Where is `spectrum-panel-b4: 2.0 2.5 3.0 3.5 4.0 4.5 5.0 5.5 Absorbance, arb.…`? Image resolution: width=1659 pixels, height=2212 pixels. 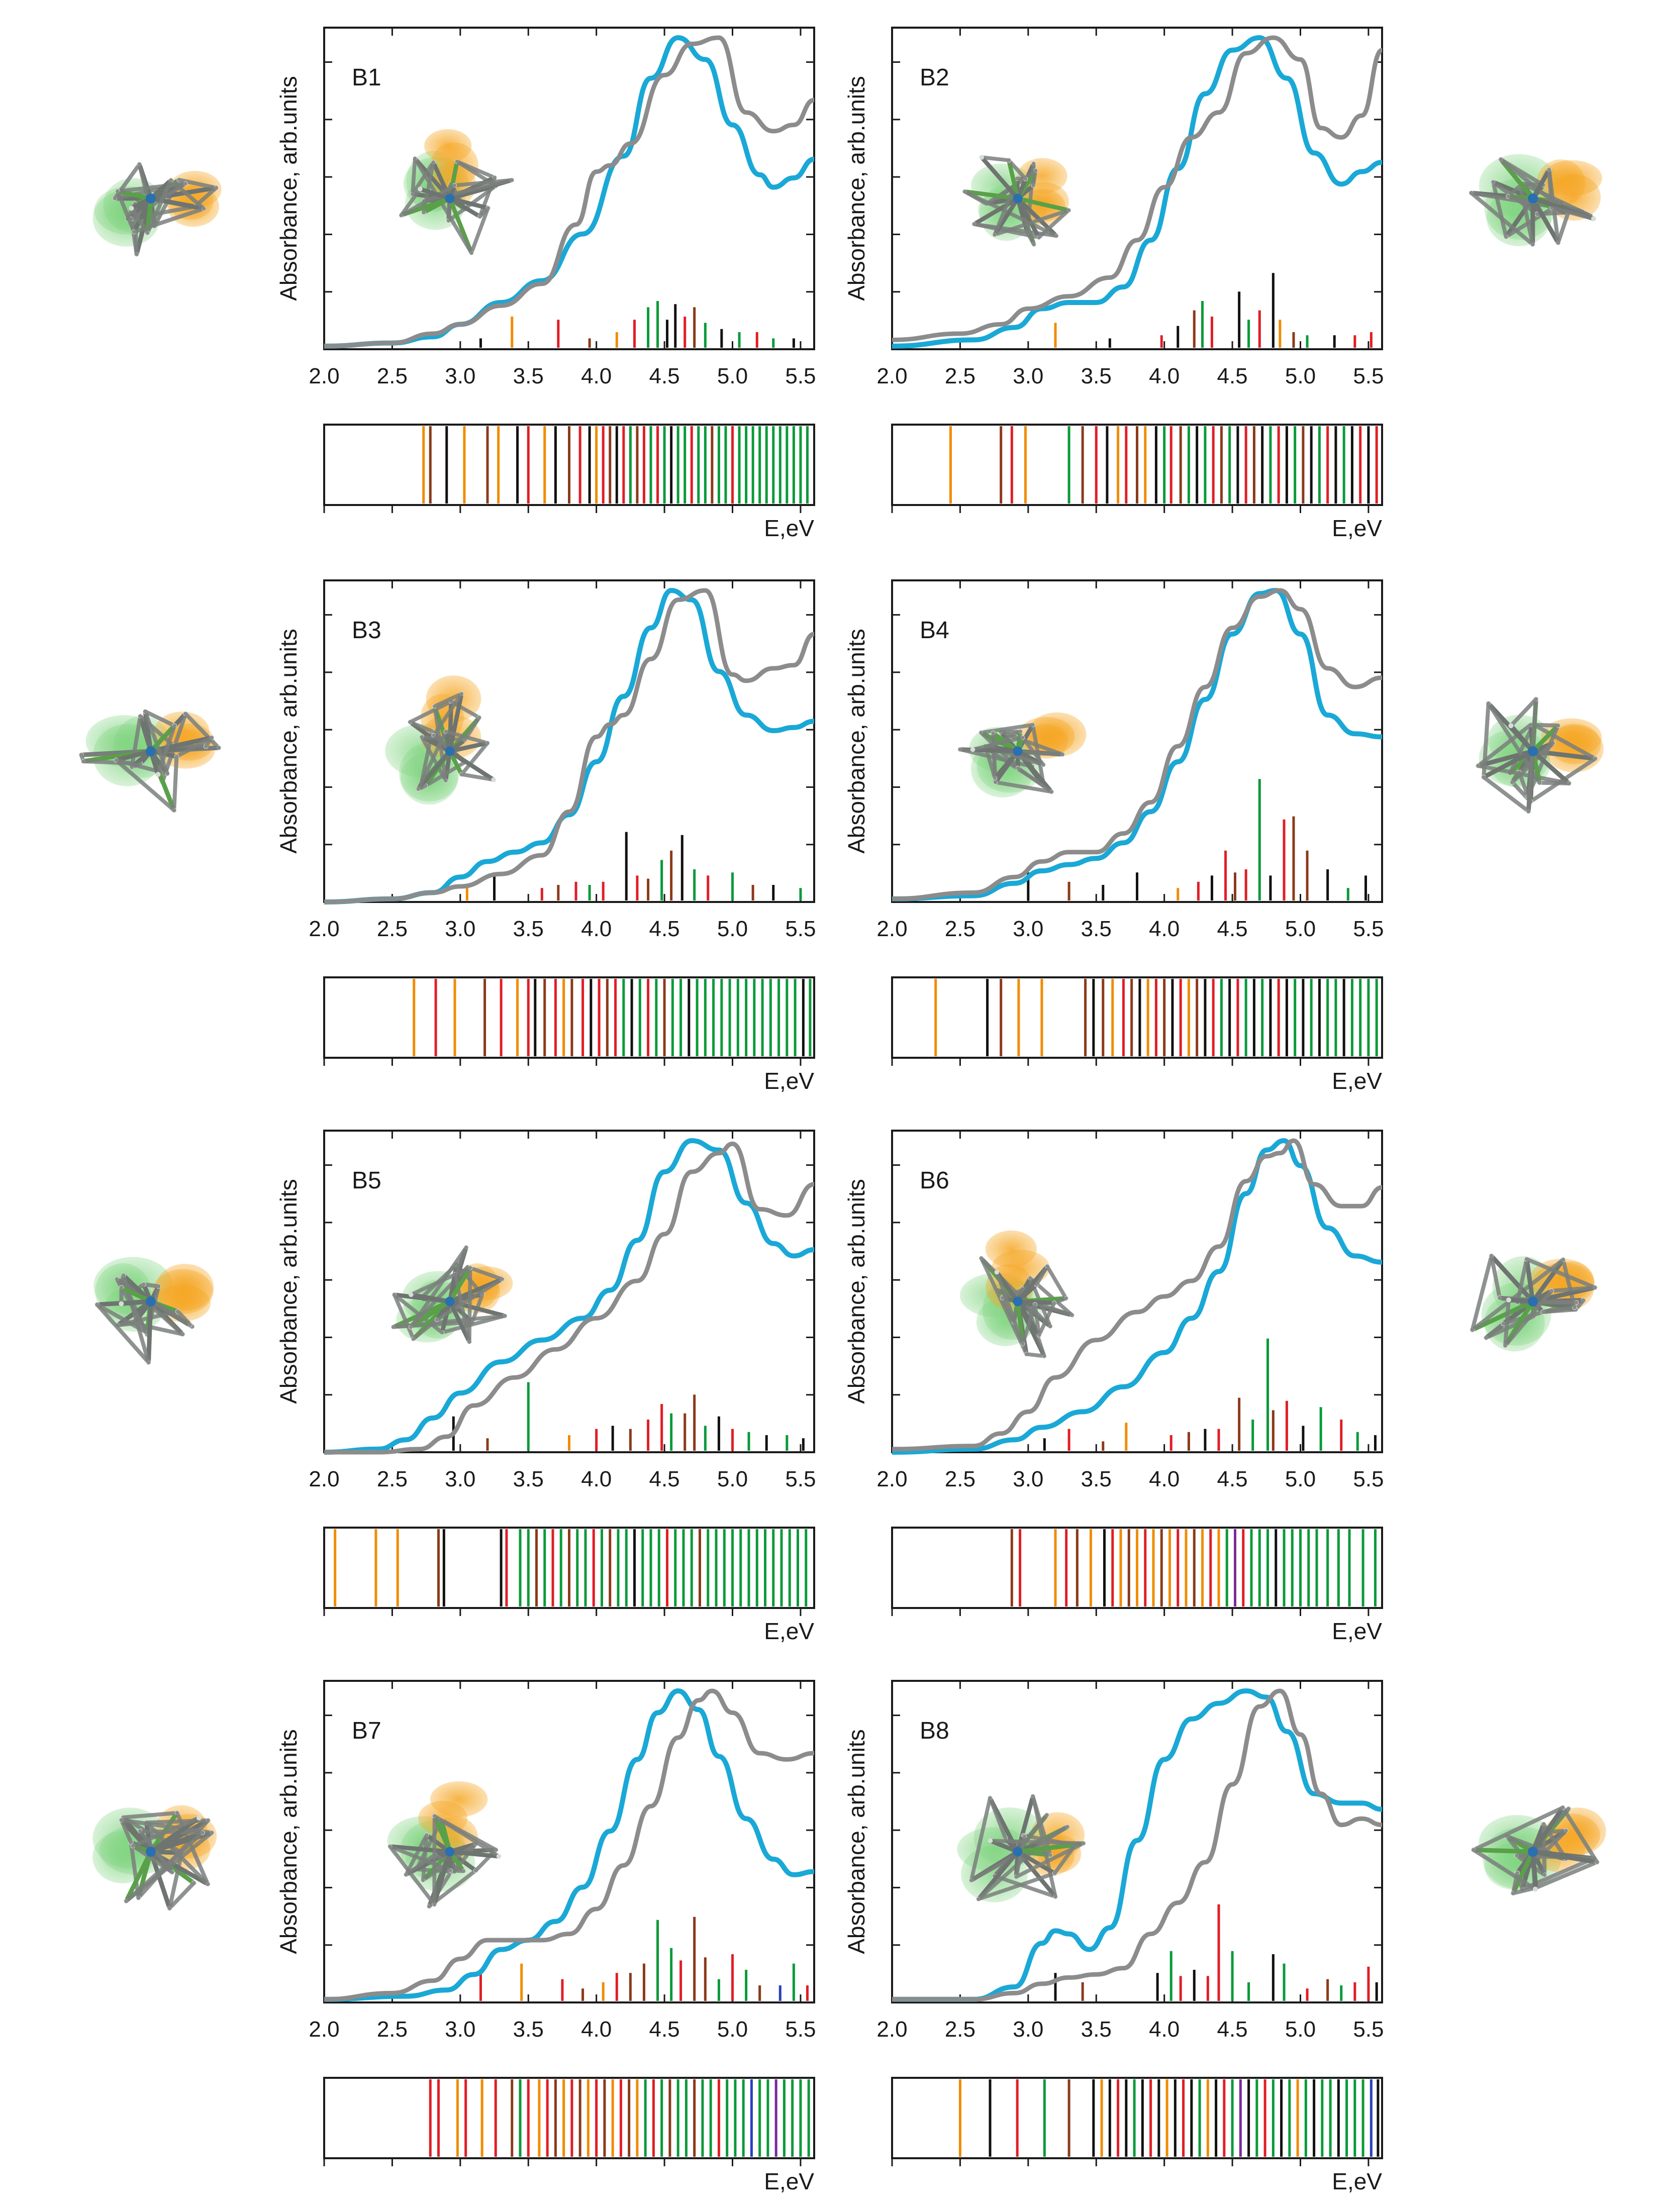 spectrum-panel-b4: 2.0 2.5 3.0 3.5 4.0 4.5 5.0 5.5 Absorbance, arb.… is located at coordinates (1223, 836).